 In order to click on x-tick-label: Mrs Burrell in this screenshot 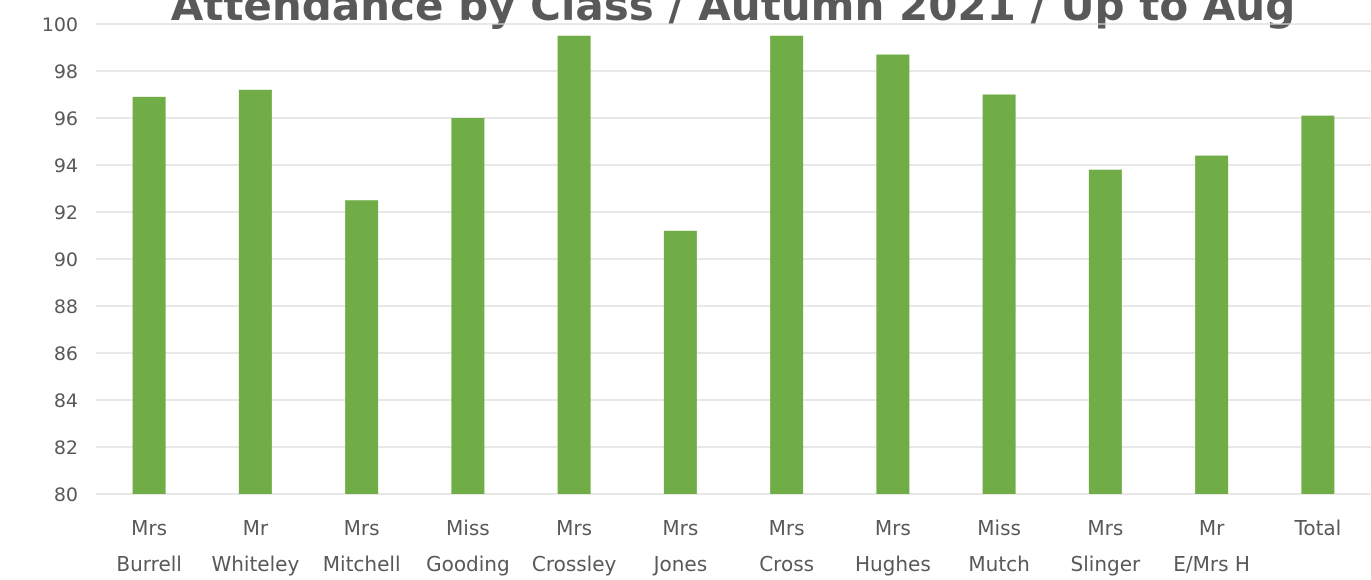, I will do `click(148, 546)`.